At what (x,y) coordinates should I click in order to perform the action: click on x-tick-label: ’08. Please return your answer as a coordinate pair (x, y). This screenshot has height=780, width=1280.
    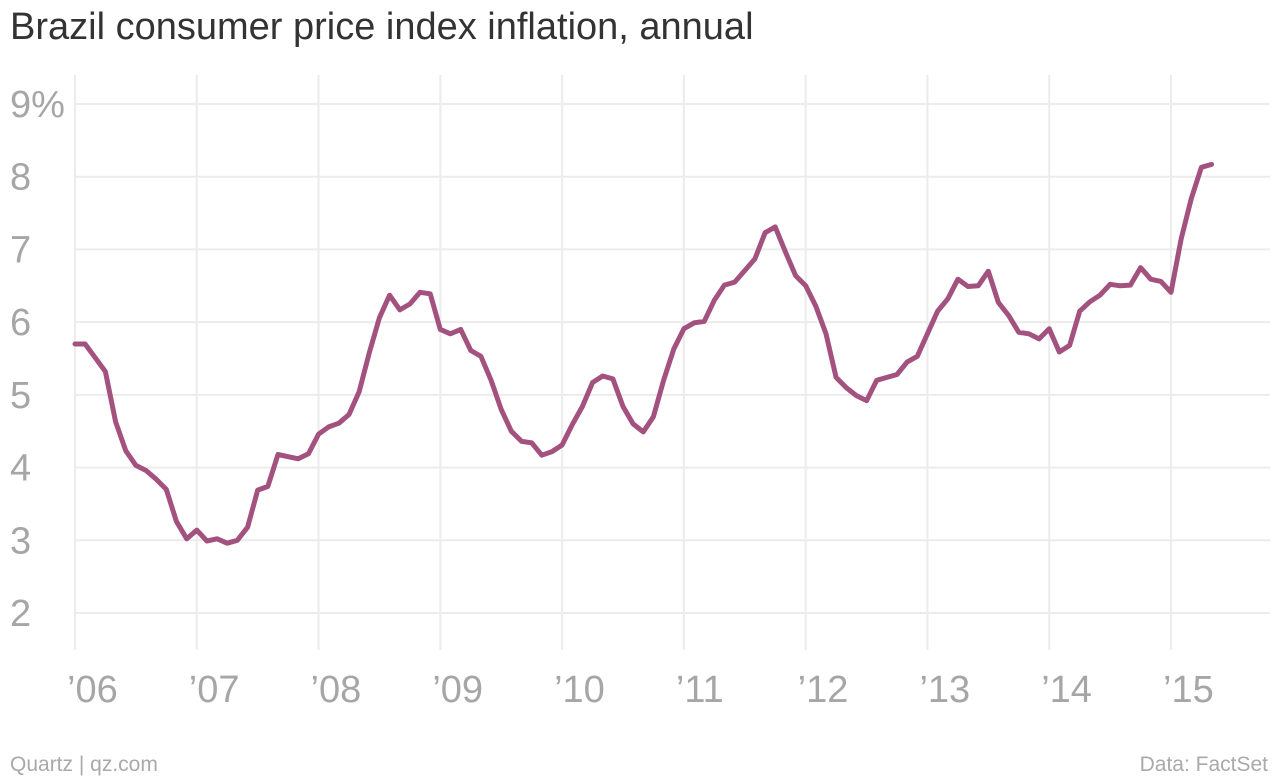
    Looking at the image, I should click on (336, 690).